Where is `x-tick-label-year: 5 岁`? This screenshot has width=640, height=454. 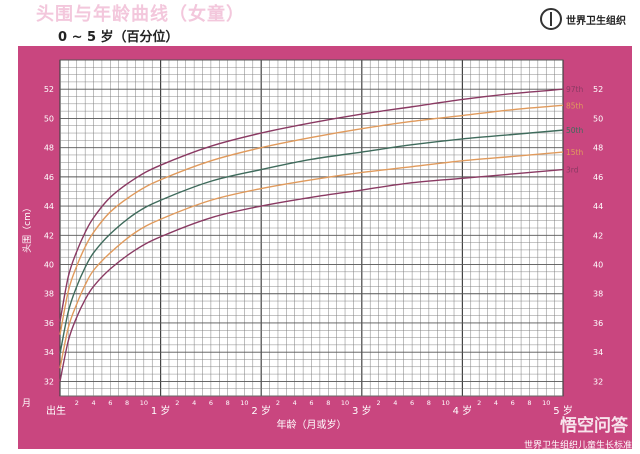 x-tick-label-year: 5 岁 is located at coordinates (563, 410).